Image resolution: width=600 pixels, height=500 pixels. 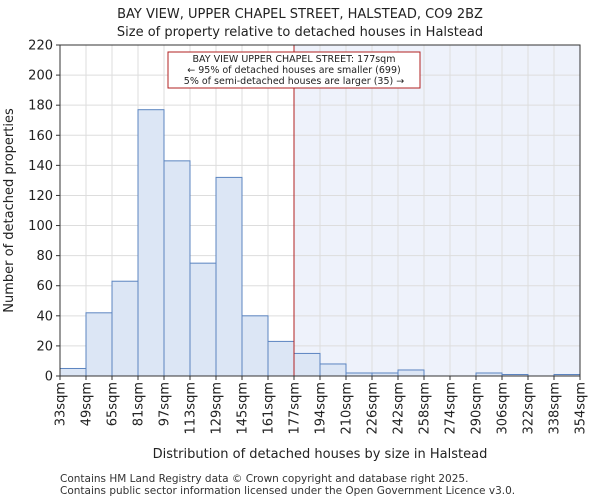 I want to click on bar-194sqm, so click(x=333, y=370).